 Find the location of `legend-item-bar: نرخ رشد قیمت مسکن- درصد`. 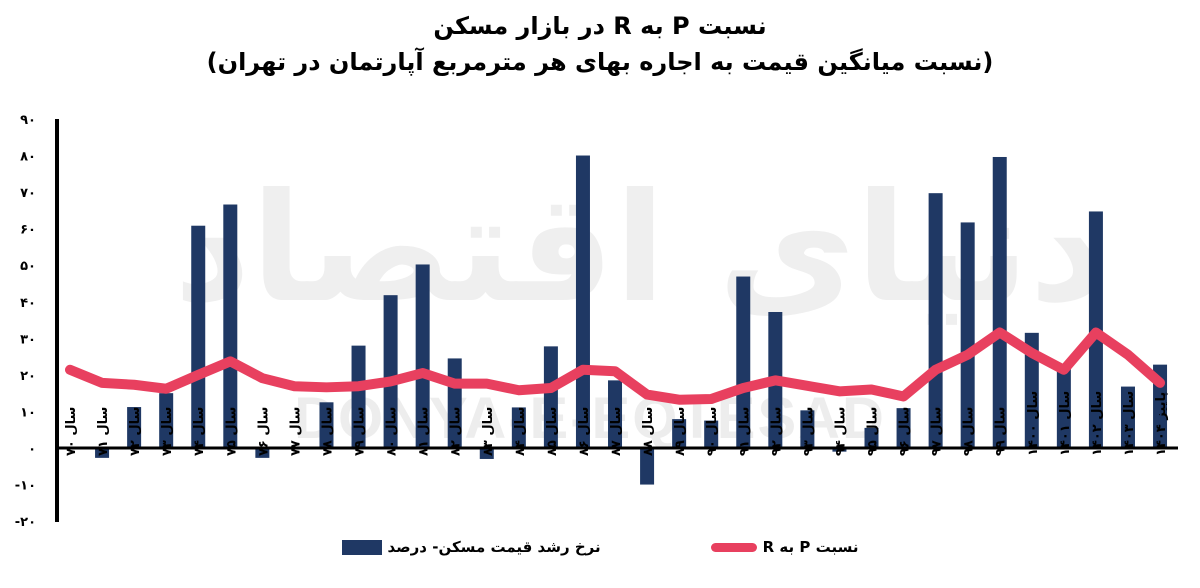

legend-item-bar: نرخ رشد قیمت مسکن- درصد is located at coordinates (471, 547).